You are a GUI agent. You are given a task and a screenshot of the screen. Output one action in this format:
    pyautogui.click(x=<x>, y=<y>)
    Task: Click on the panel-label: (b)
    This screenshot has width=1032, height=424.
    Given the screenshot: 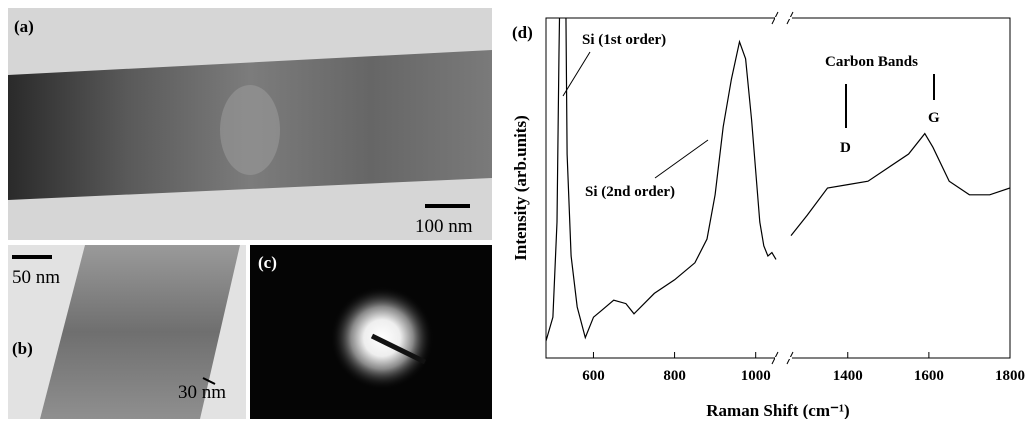 What is the action you would take?
    pyautogui.click(x=22, y=348)
    